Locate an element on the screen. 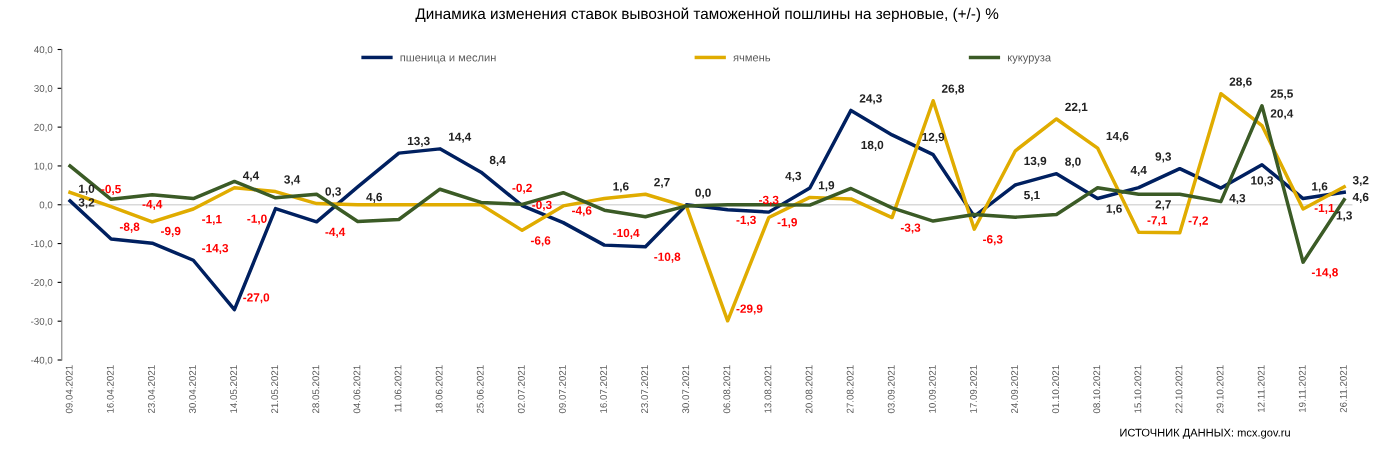 Image resolution: width=1373 pixels, height=450 pixels. x-tick-label: 26.11.2021 is located at coordinates (1343, 389).